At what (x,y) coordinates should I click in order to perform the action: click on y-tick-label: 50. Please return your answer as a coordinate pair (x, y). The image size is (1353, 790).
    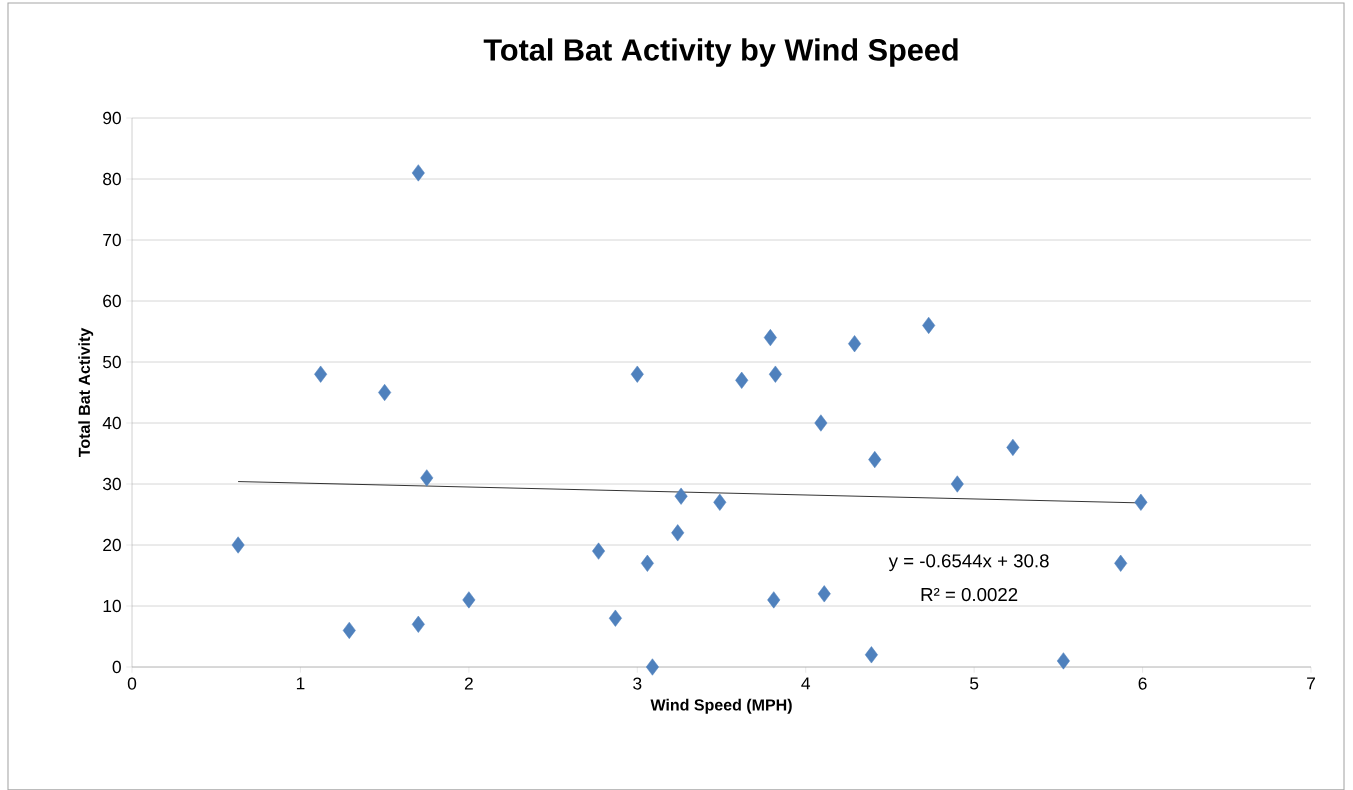
    Looking at the image, I should click on (112, 362).